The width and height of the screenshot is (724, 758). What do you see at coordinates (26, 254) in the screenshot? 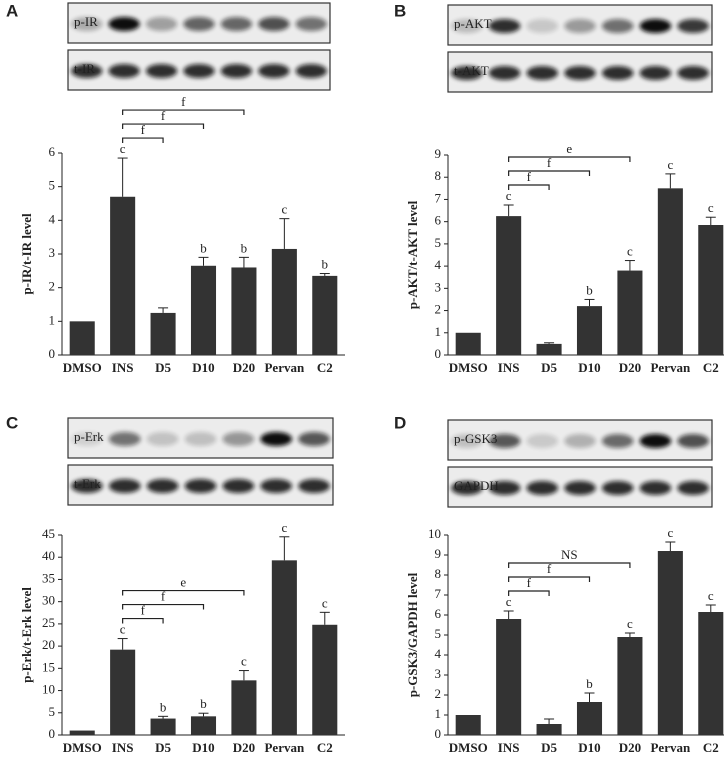
I see `y-axis-label: p-IR/t-IR level` at bounding box center [26, 254].